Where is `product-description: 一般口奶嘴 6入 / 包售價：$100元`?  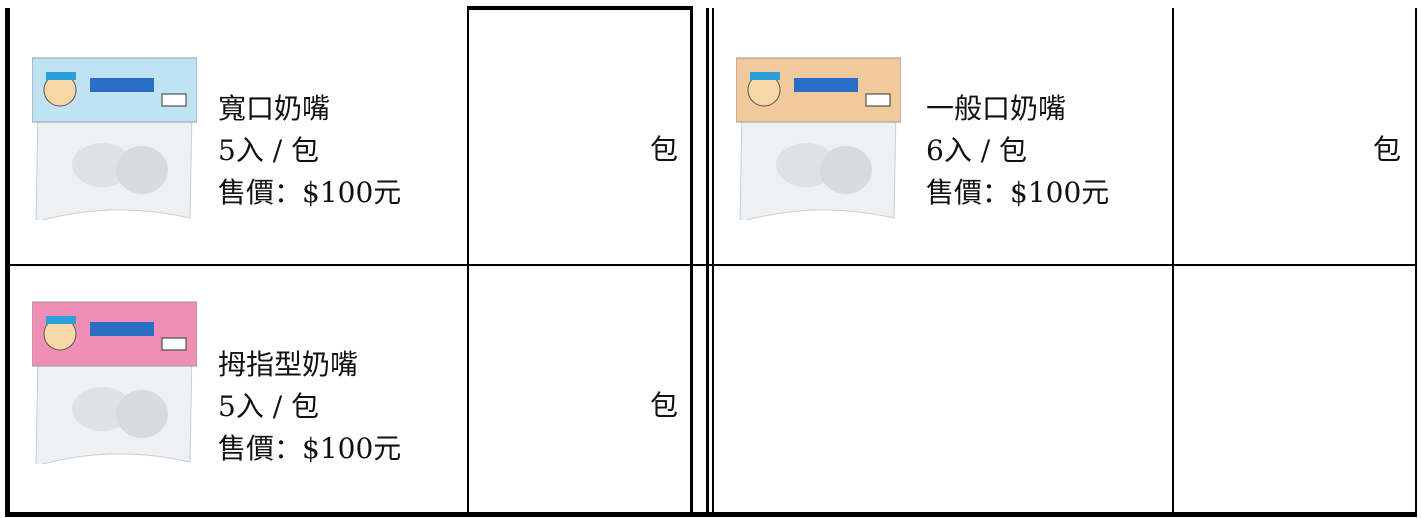 product-description: 一般口奶嘴 6入 / 包售價：$100元 is located at coordinates (1017, 151).